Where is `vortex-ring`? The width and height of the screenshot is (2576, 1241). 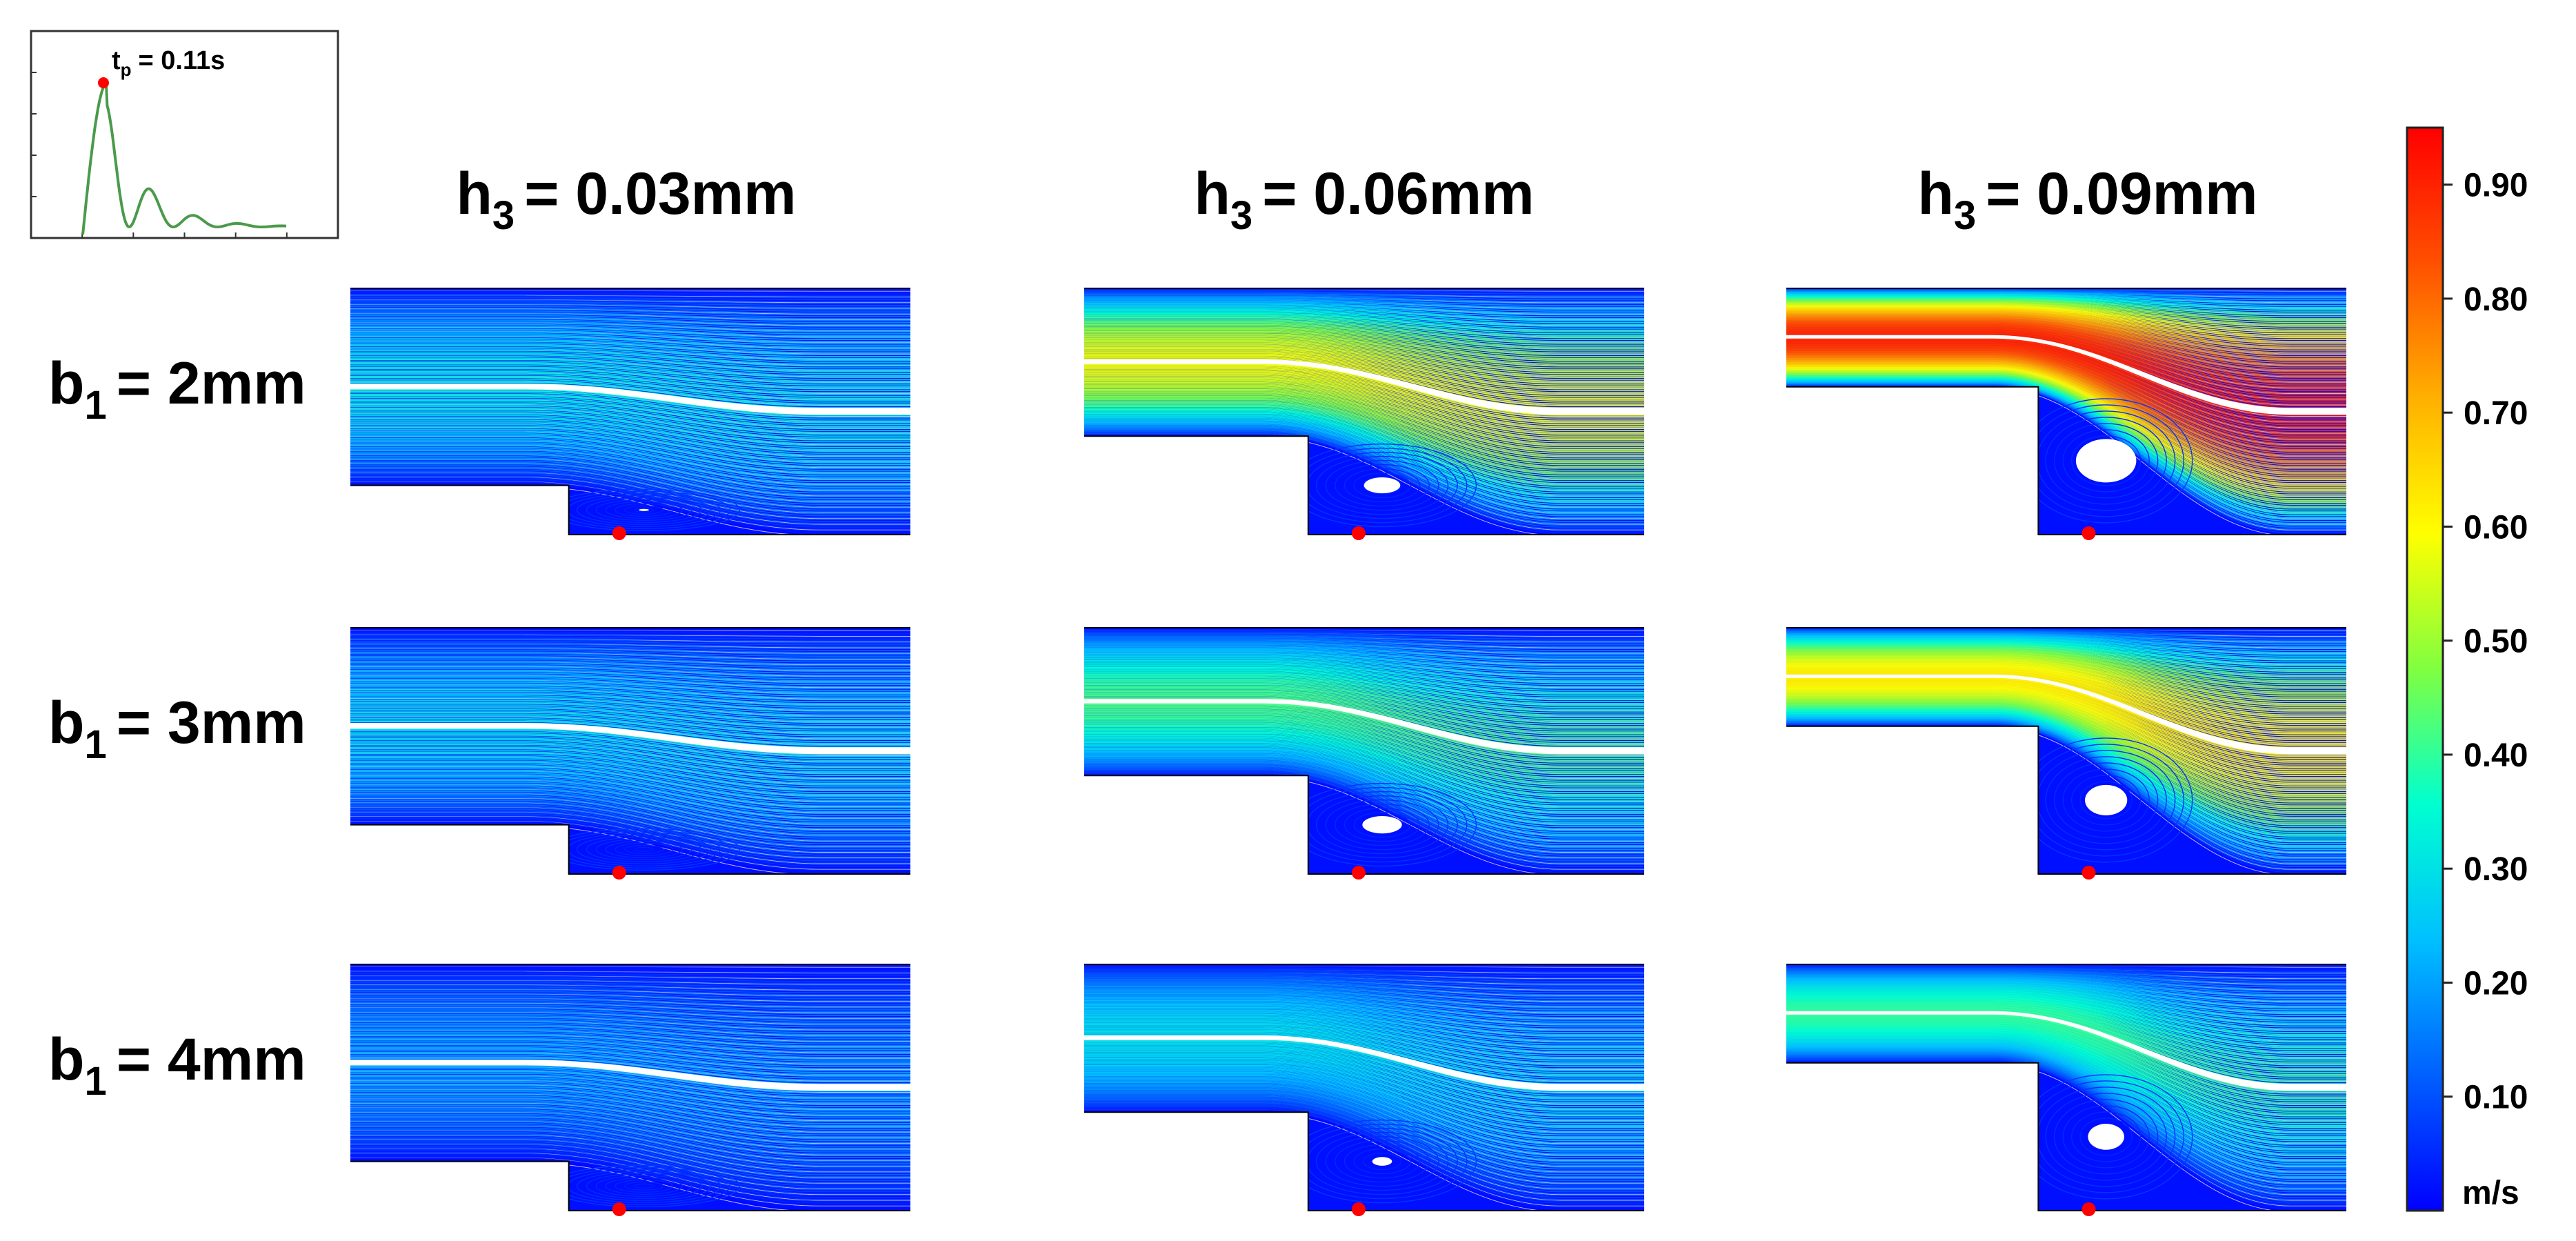
vortex-ring is located at coordinates (2106, 800).